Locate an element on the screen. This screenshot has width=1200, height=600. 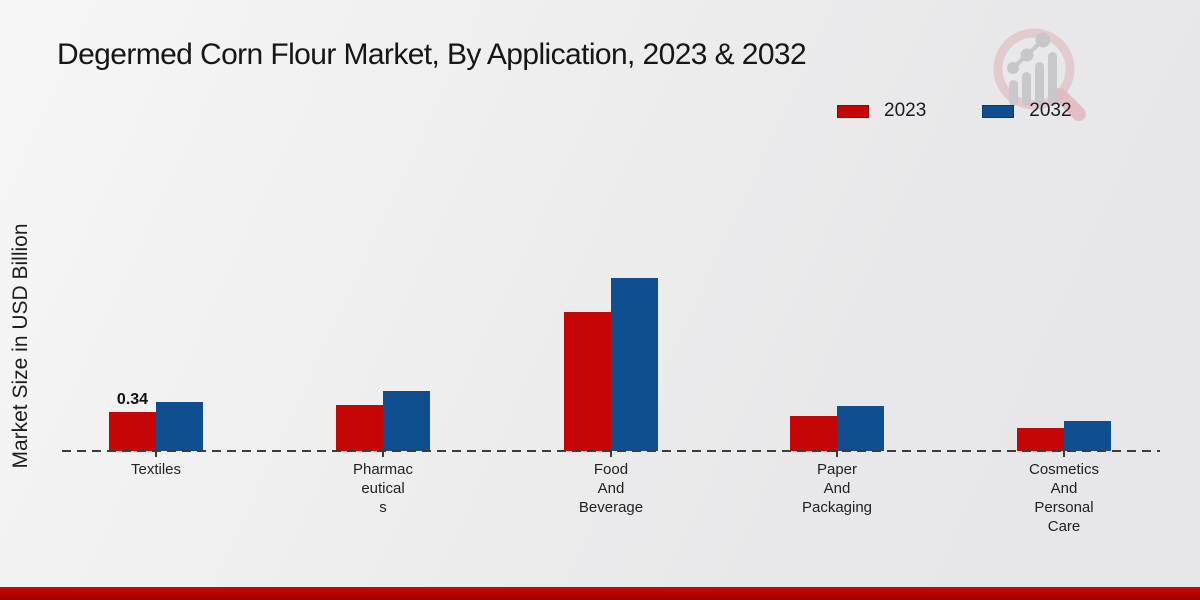
bar-2023-food-and-beverage is located at coordinates (587, 381).